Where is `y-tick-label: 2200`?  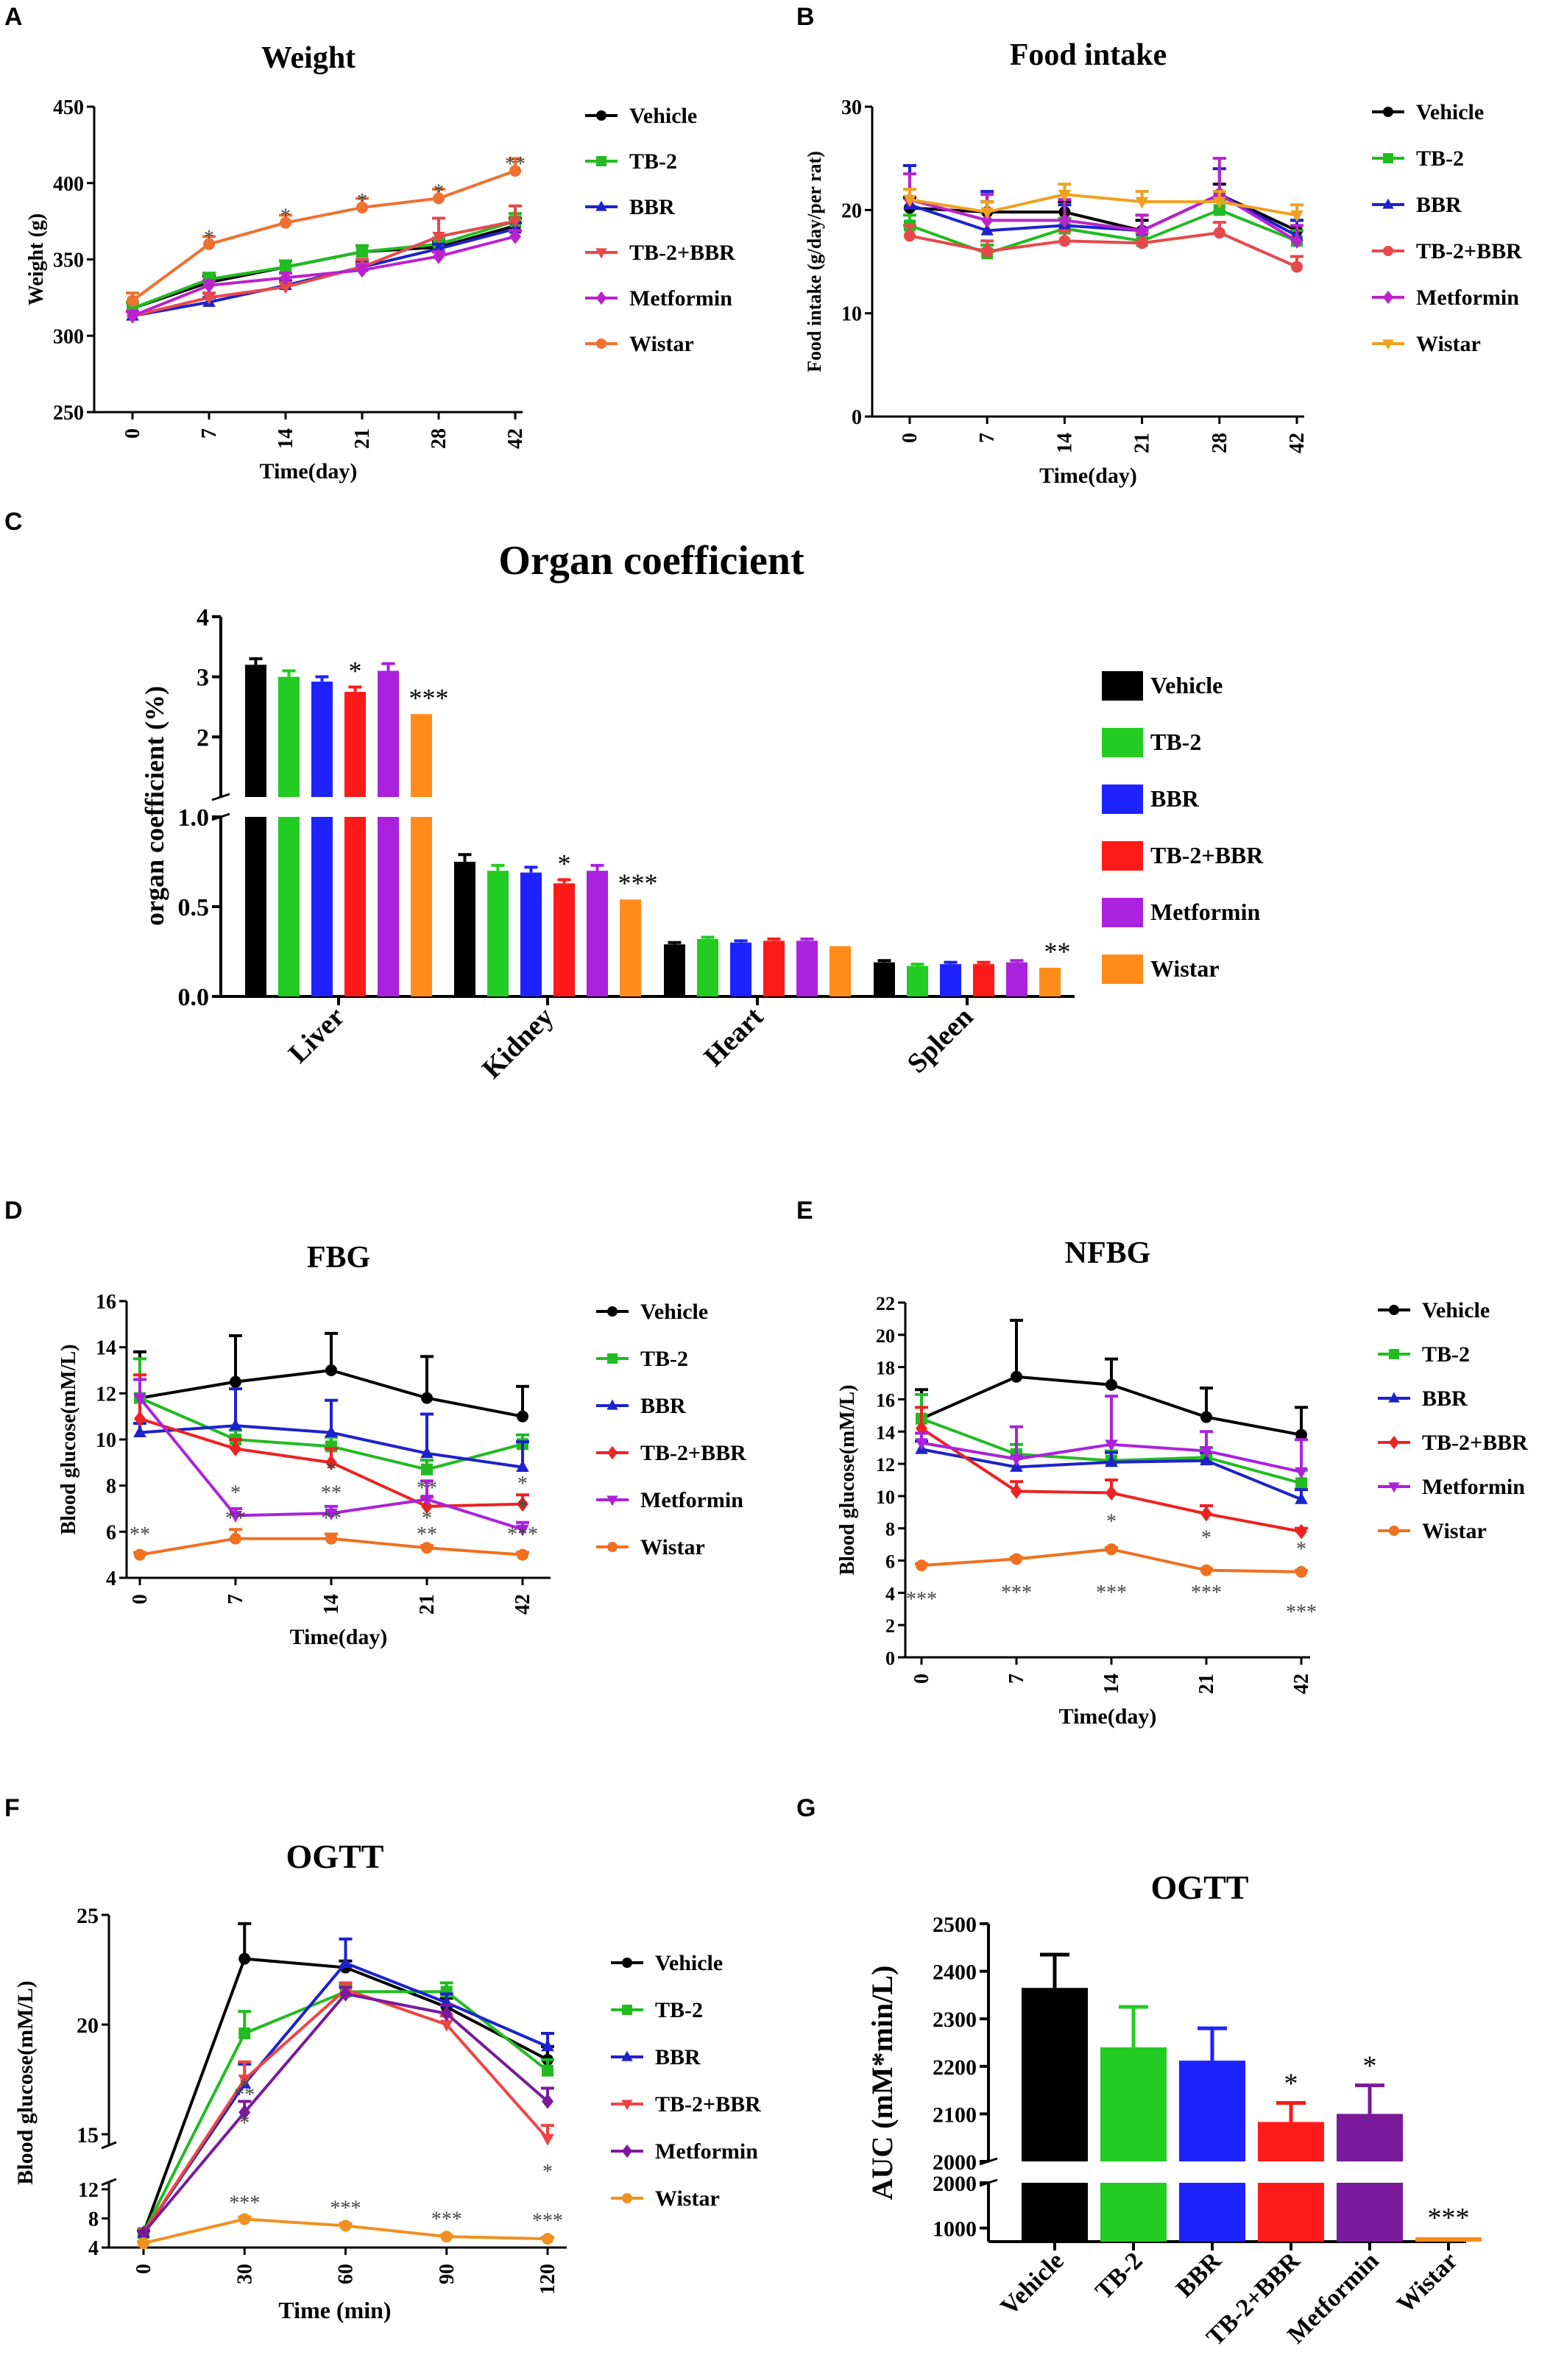
y-tick-label: 2200 is located at coordinates (955, 2067).